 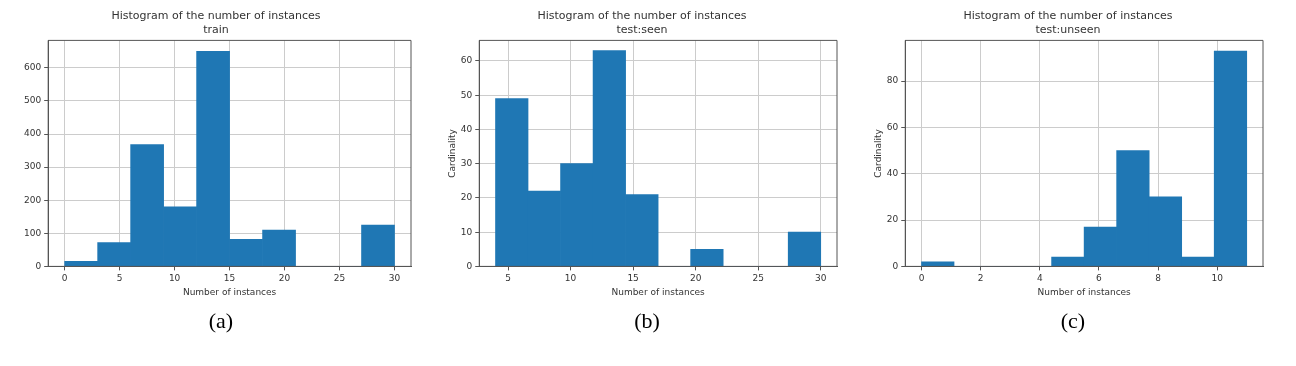 I want to click on y-tick-label: 400, so click(x=32, y=133).